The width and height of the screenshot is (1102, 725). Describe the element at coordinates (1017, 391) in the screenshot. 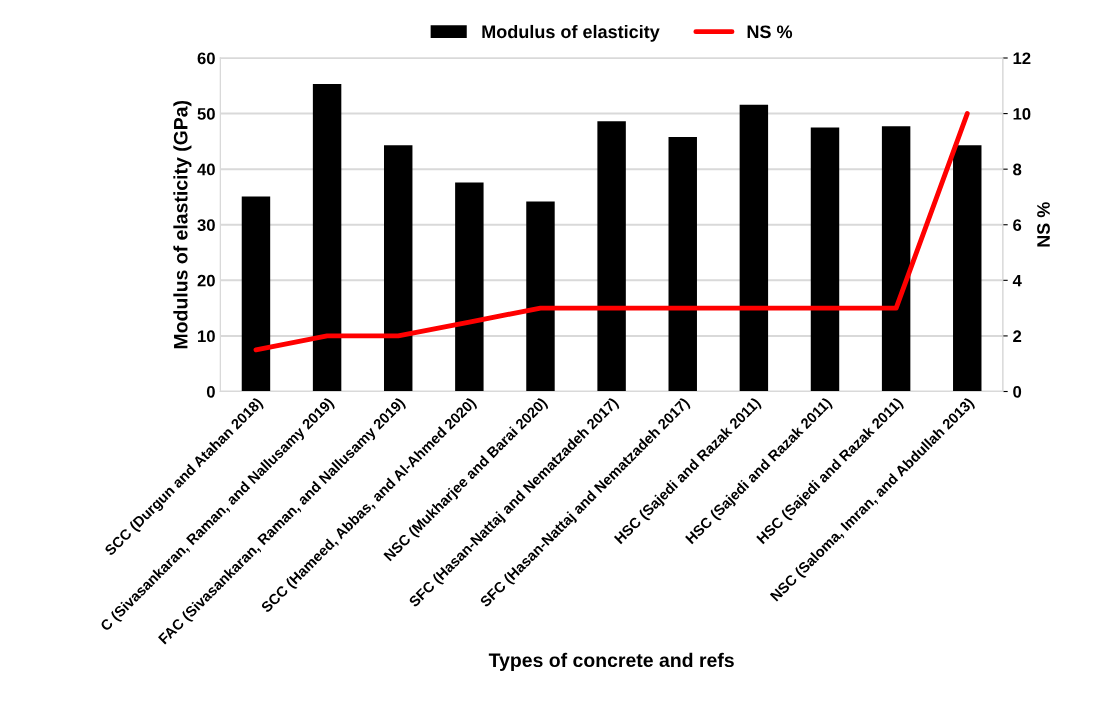

I see `y2-tick-label: 0` at that location.